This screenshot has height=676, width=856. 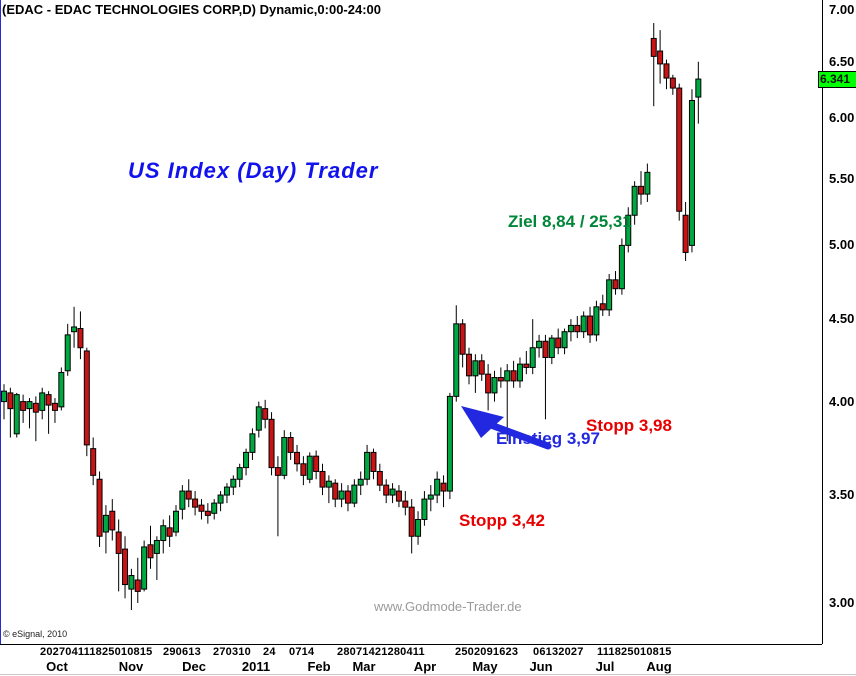 What do you see at coordinates (269, 652) in the screenshot?
I see `date-tick-label: 24` at bounding box center [269, 652].